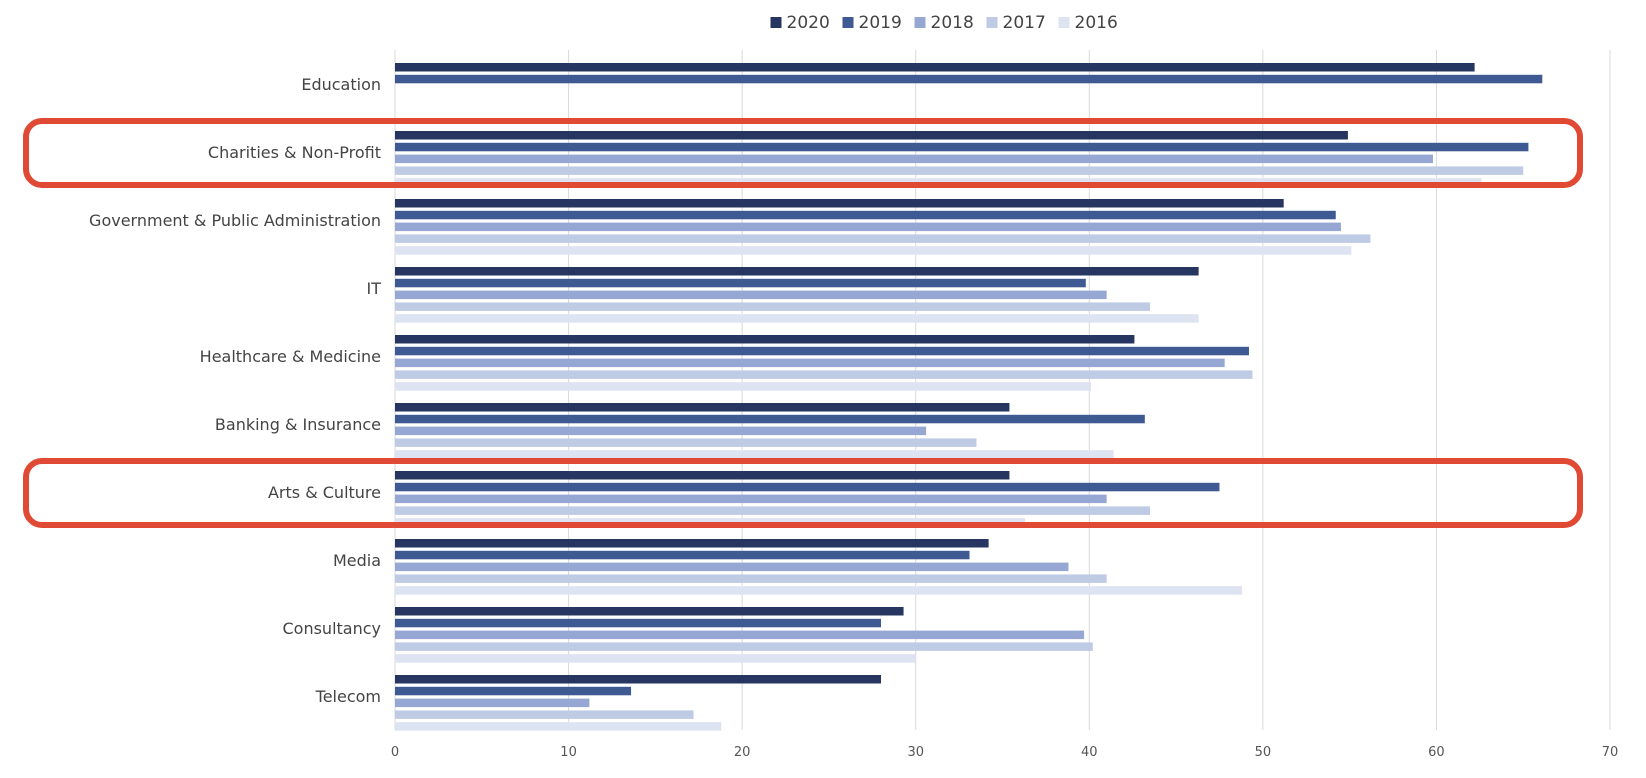 This screenshot has width=1646, height=778. What do you see at coordinates (331, 628) in the screenshot?
I see `category-label-consultancy: Consultancy` at bounding box center [331, 628].